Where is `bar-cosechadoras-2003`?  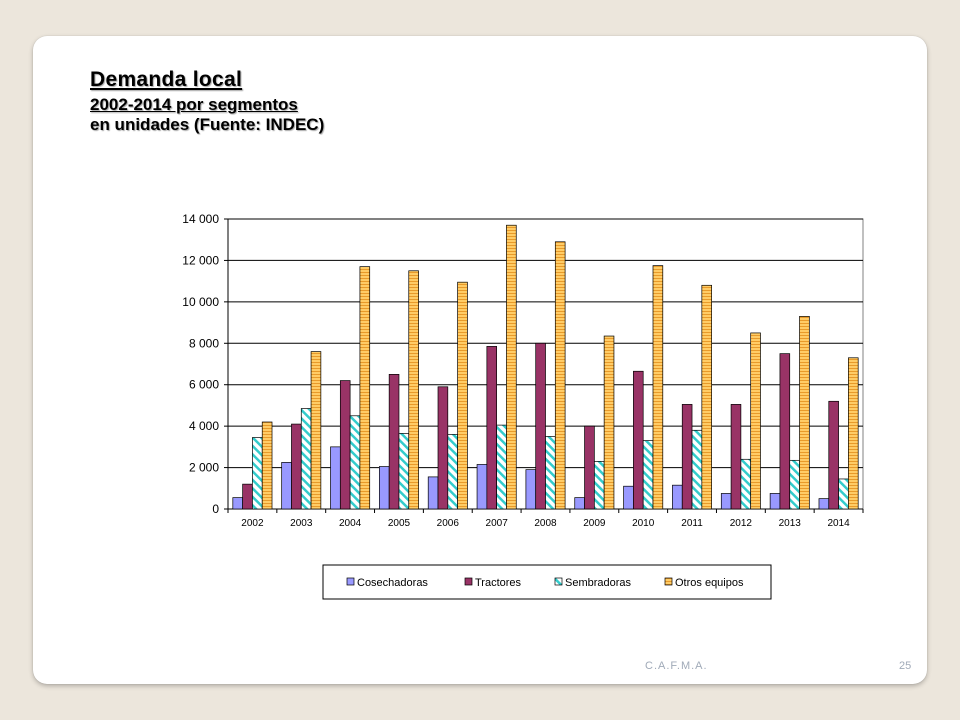
bar-cosechadoras-2003 is located at coordinates (286, 486).